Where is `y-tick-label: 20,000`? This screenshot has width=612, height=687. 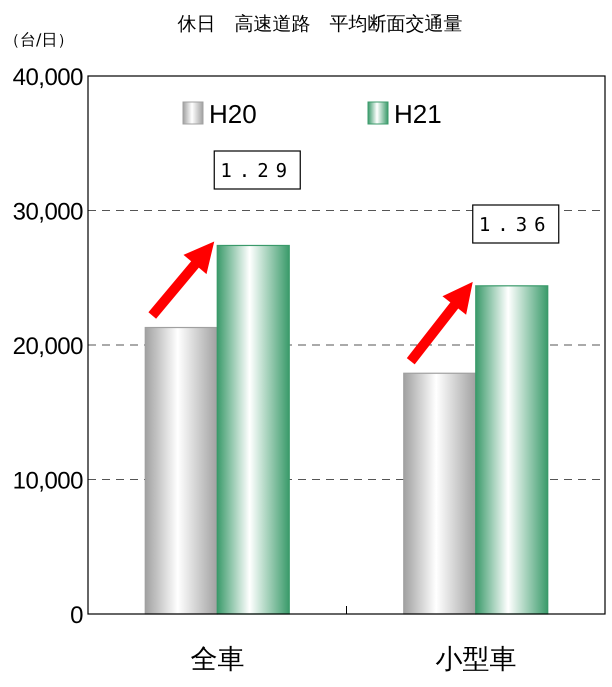 y-tick-label: 20,000 is located at coordinates (48, 346).